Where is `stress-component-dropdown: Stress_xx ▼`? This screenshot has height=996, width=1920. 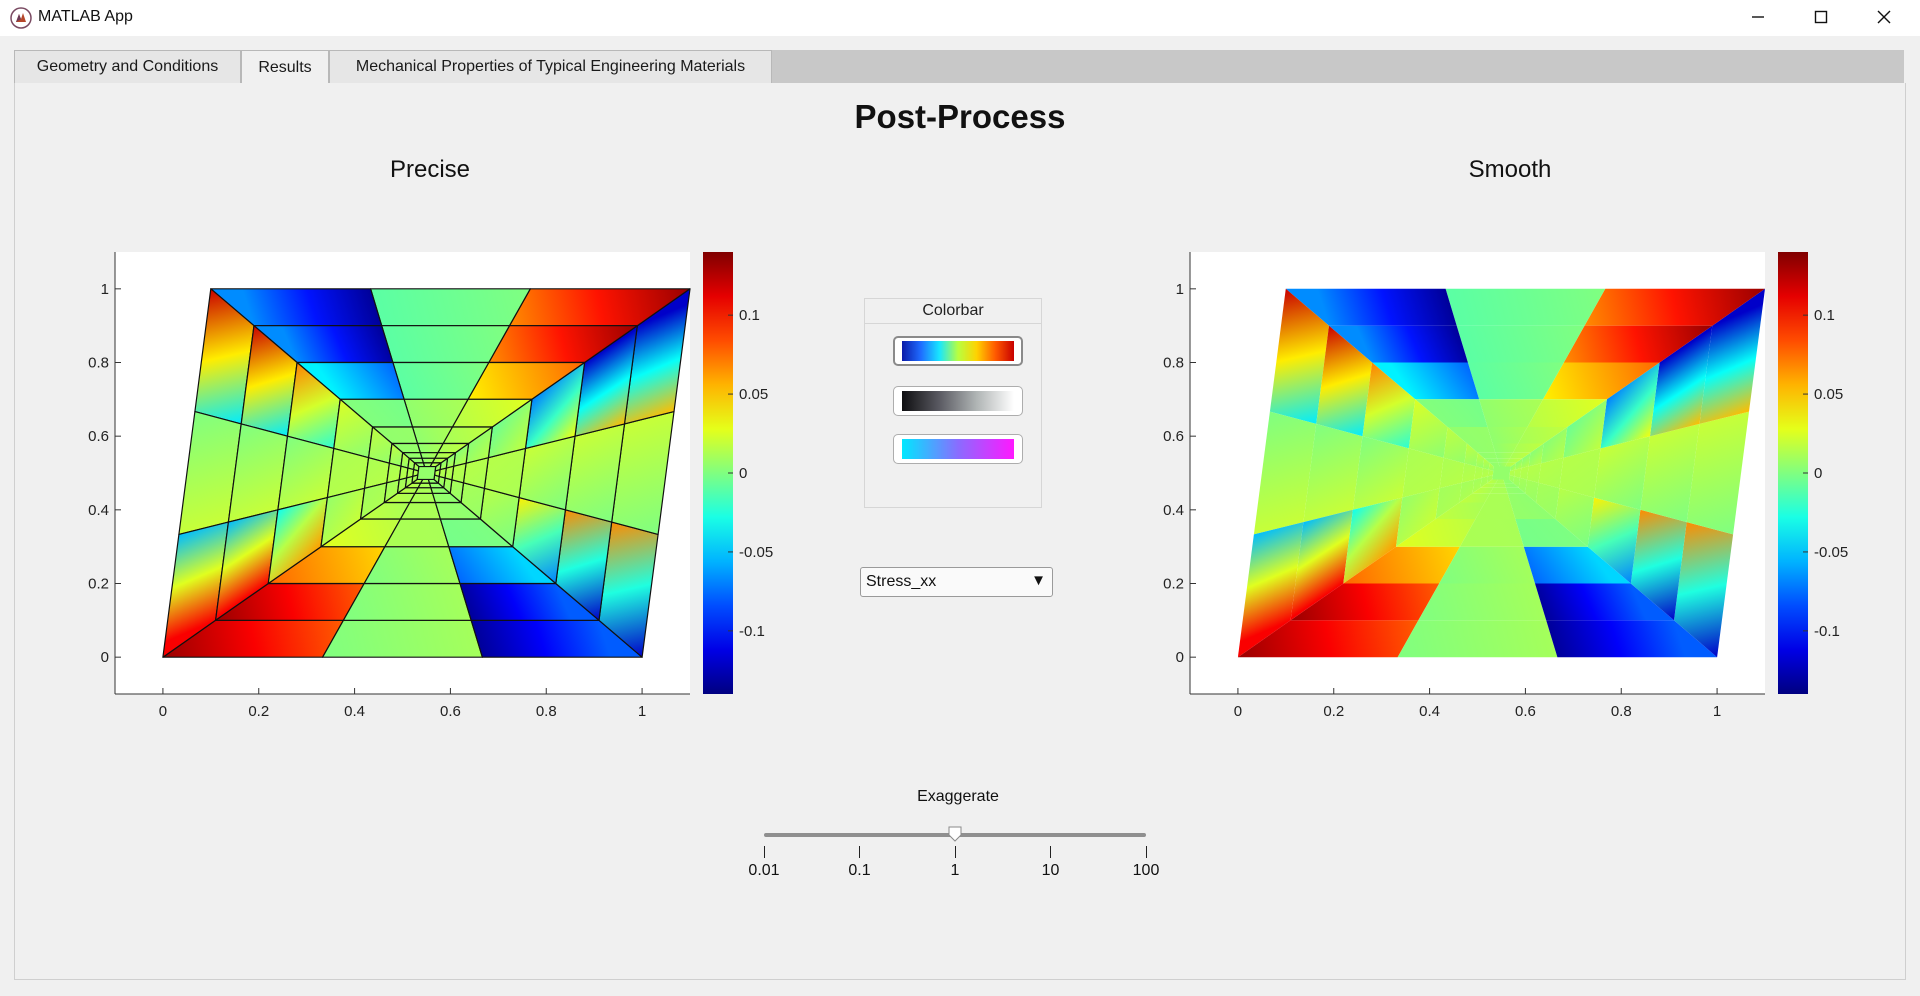
stress-component-dropdown: Stress_xx ▼ is located at coordinates (956, 582).